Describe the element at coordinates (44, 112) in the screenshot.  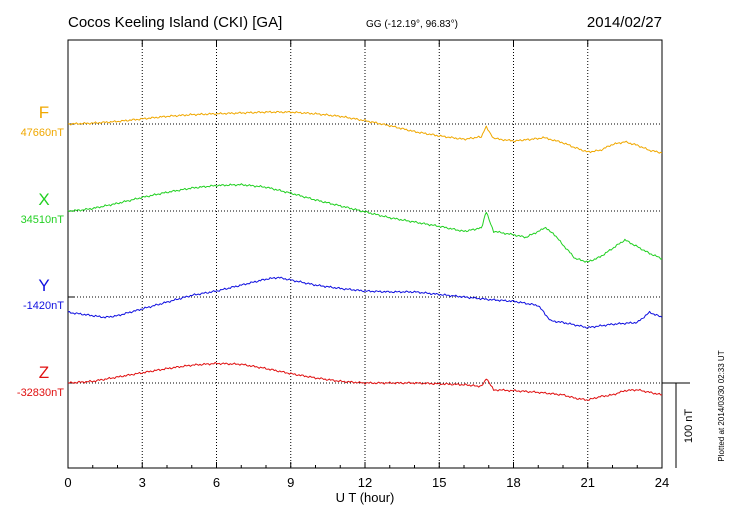
I see `component-name-f: F` at that location.